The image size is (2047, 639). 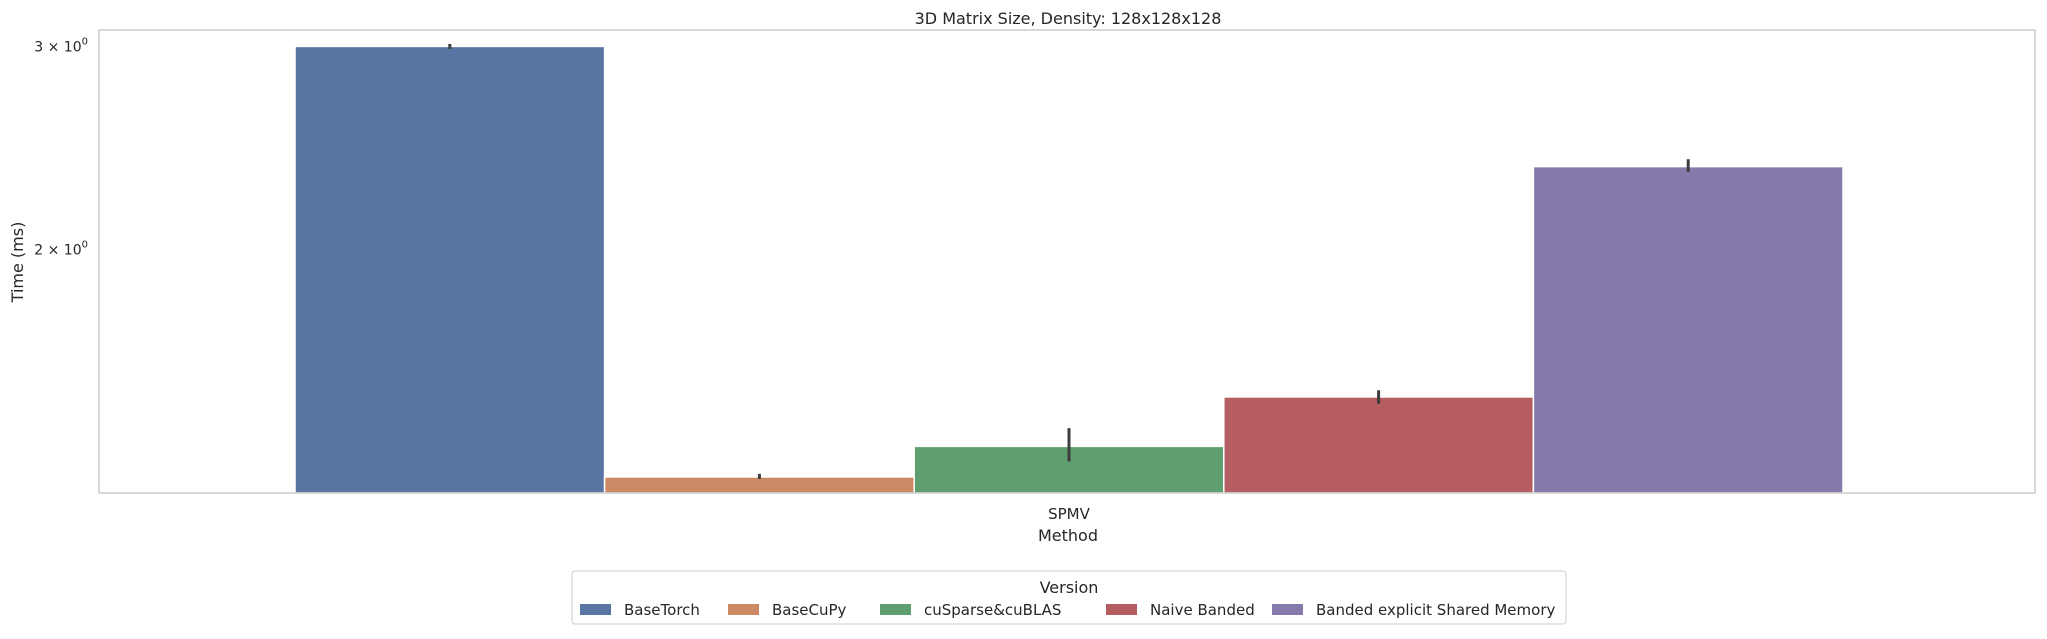 I want to click on legend-label: BaseCuPy, so click(x=809, y=610).